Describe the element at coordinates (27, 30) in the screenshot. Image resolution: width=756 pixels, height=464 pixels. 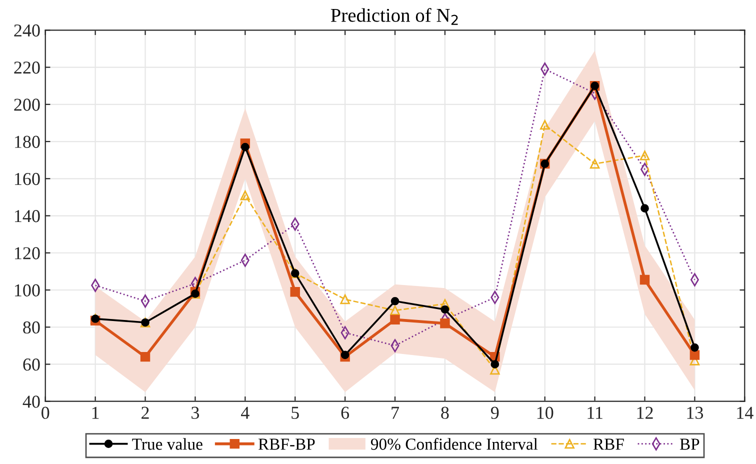
I see `y-tick-label: 240` at that location.